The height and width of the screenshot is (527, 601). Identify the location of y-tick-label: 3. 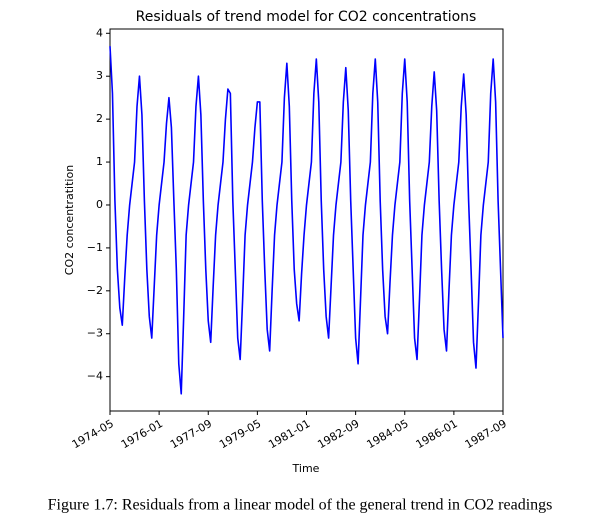
(99, 75).